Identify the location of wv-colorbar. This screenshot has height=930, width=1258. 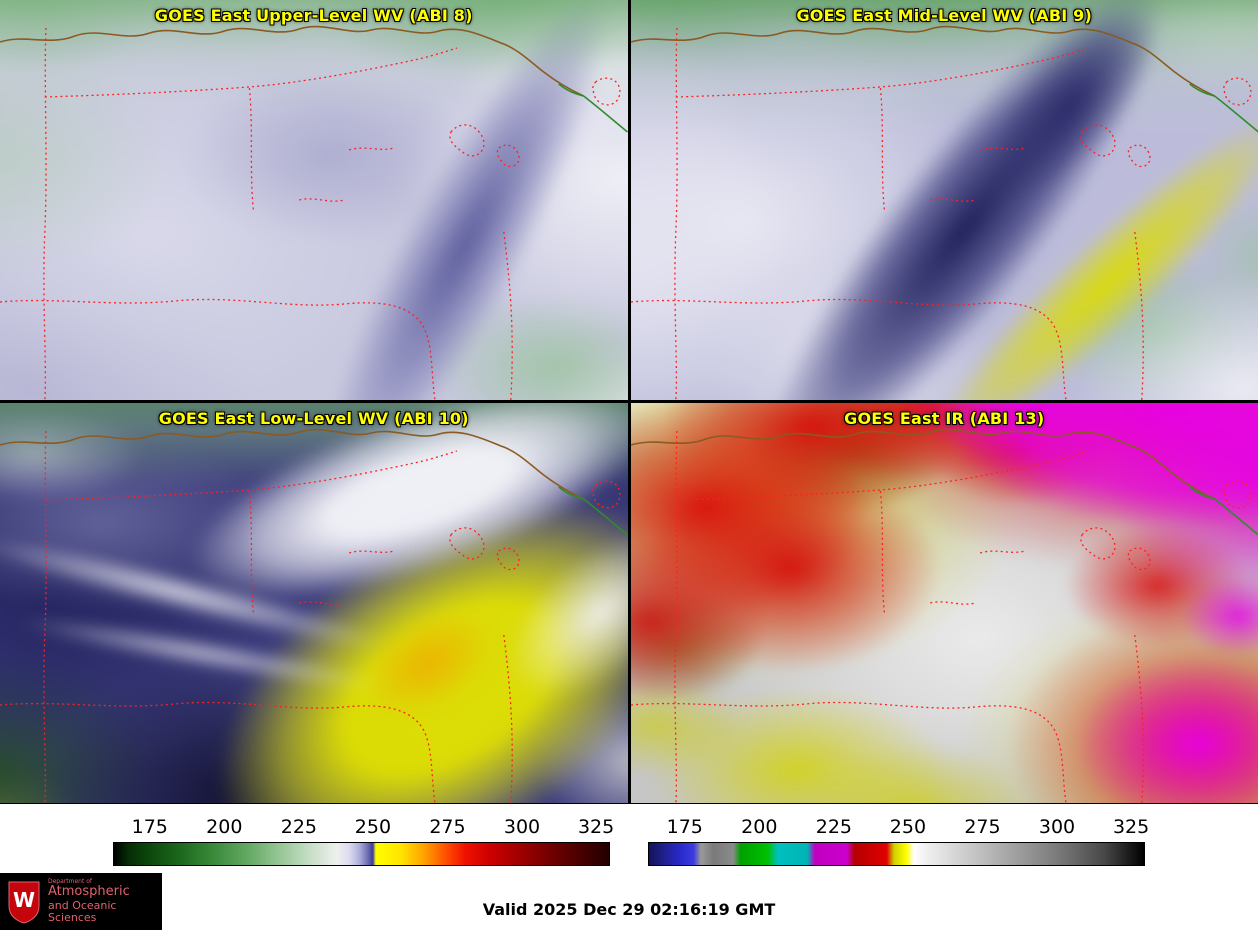
(361, 854).